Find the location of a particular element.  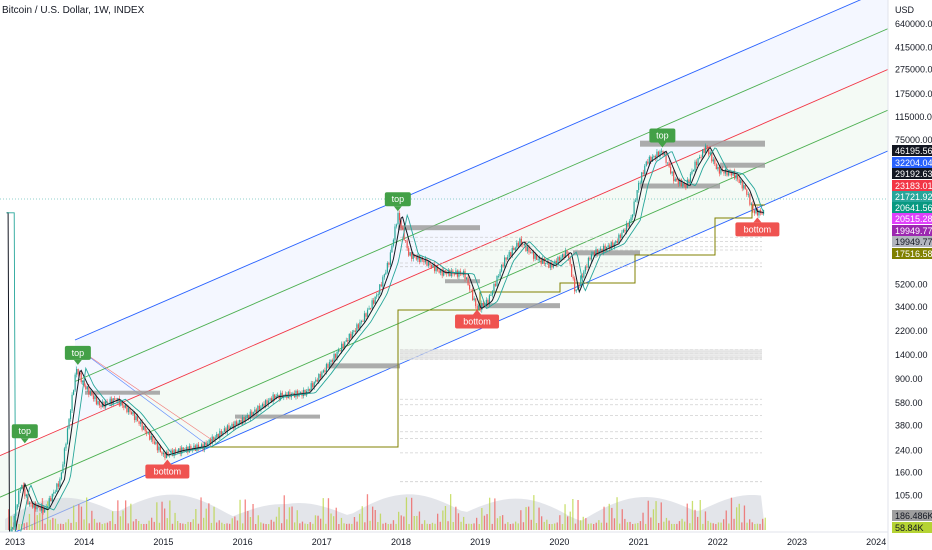

time-tick-label: 2022 is located at coordinates (718, 542).